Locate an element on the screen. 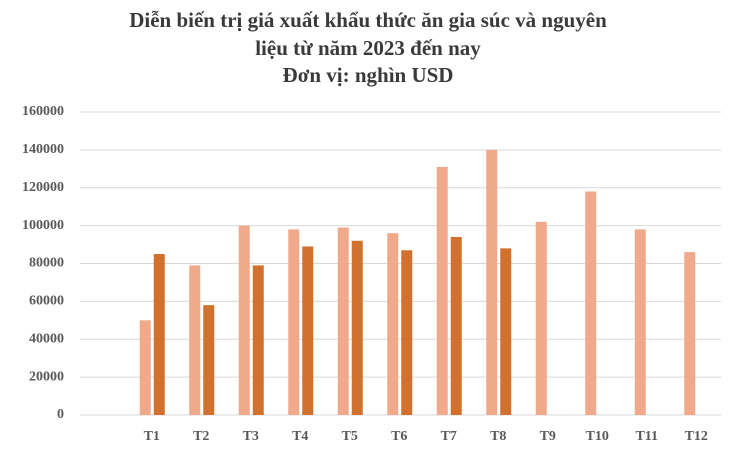 This screenshot has height=455, width=737. x-tick-label: T7 is located at coordinates (449, 436).